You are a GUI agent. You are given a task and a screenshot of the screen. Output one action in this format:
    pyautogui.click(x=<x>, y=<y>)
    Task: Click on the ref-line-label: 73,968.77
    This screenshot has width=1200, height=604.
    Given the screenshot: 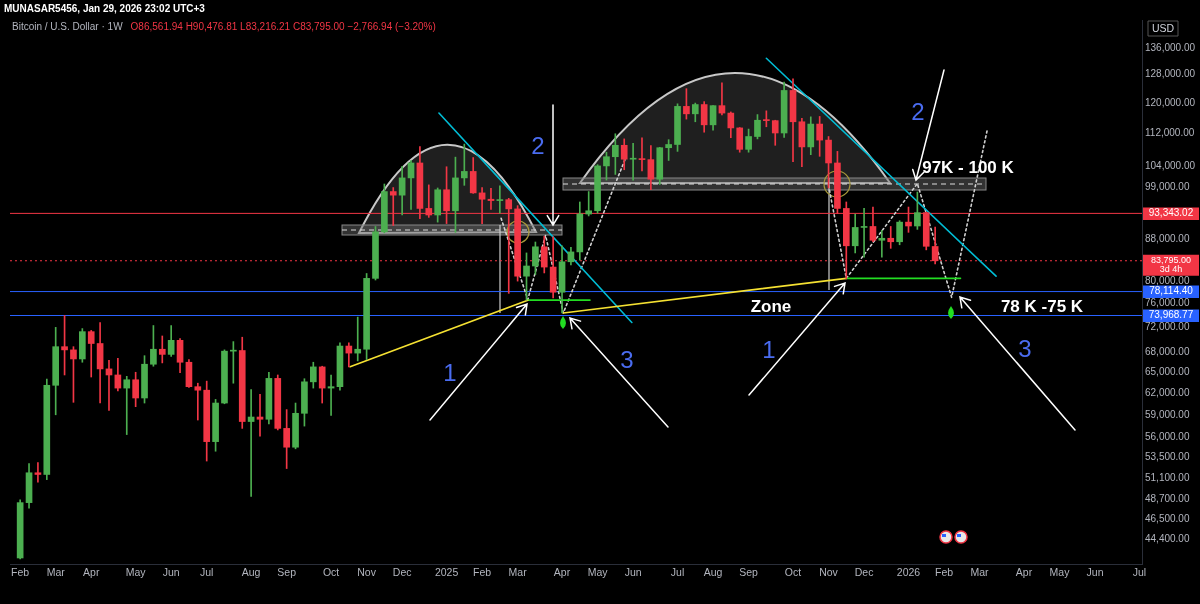 What is the action you would take?
    pyautogui.click(x=1171, y=315)
    